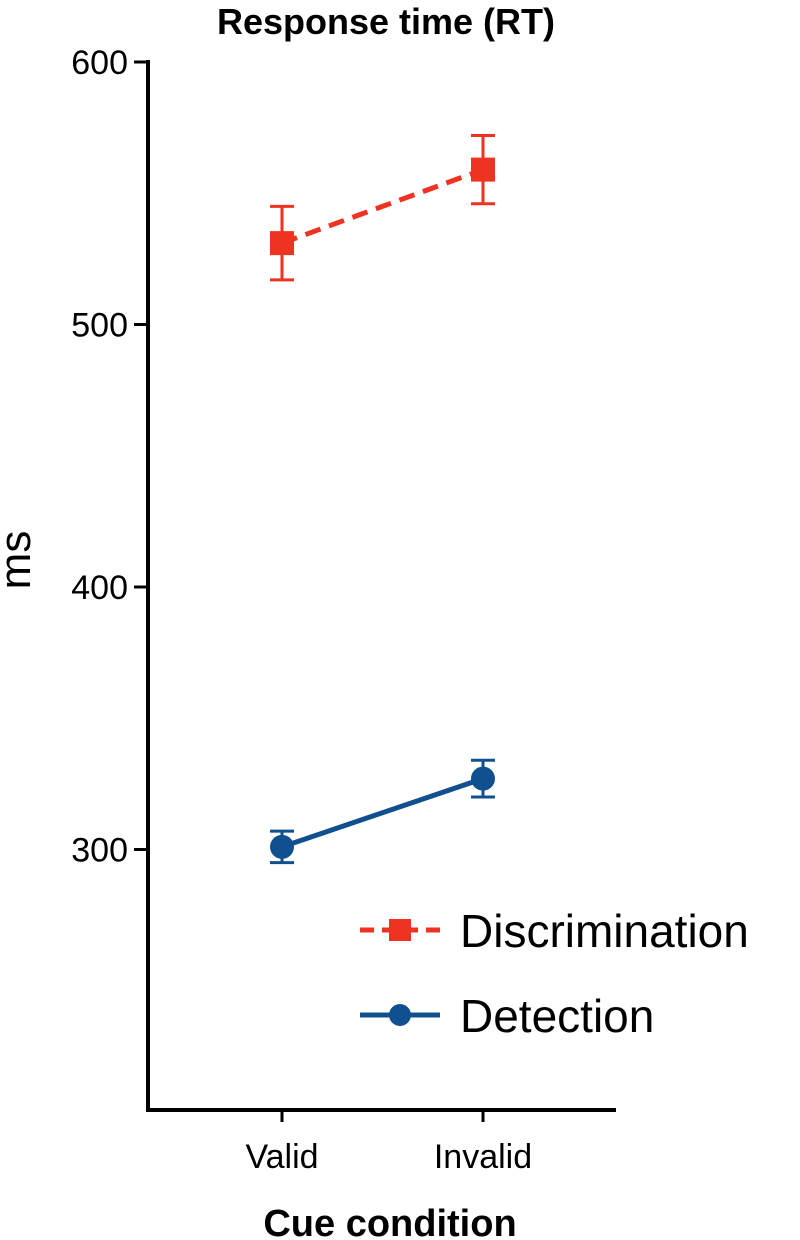 Image resolution: width=800 pixels, height=1240 pixels. I want to click on series-discrimination, so click(382, 208).